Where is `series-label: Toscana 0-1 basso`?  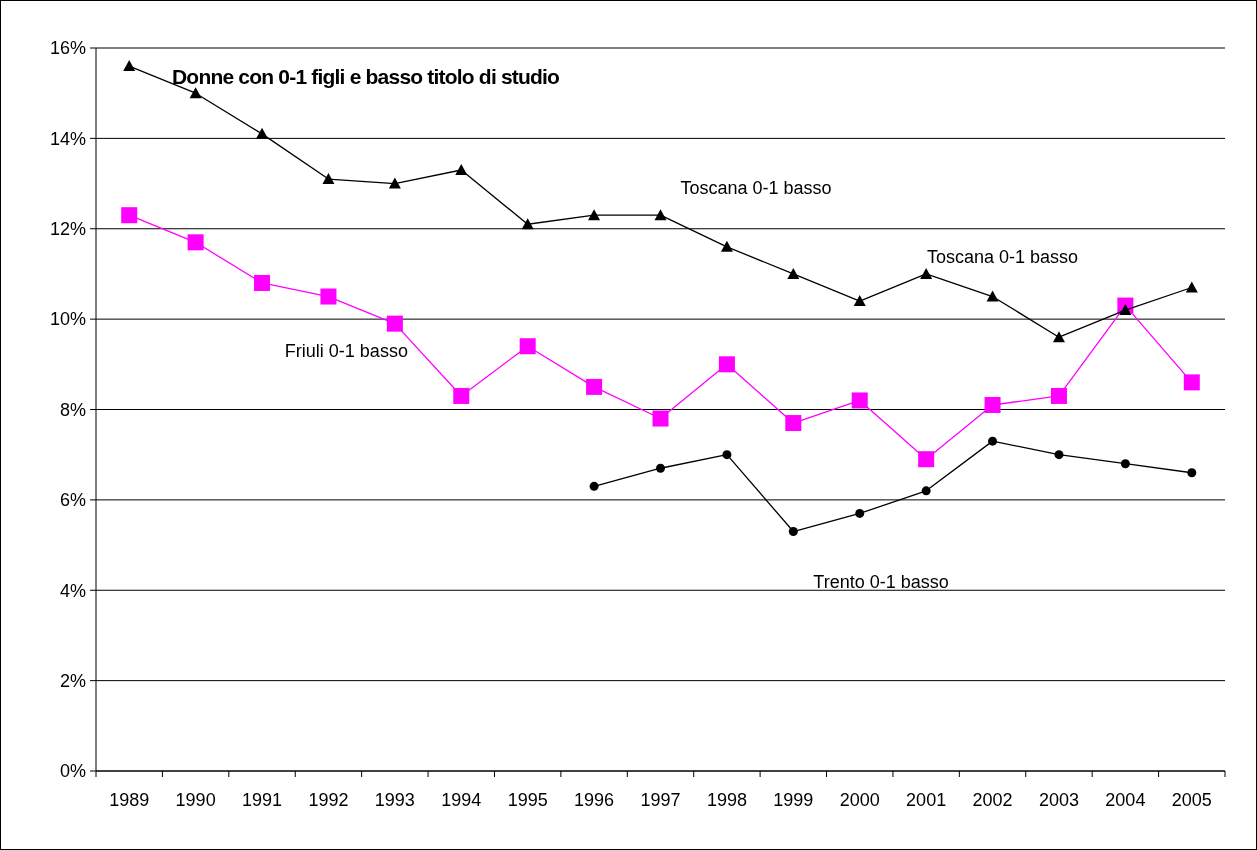 series-label: Toscana 0-1 basso is located at coordinates (756, 188).